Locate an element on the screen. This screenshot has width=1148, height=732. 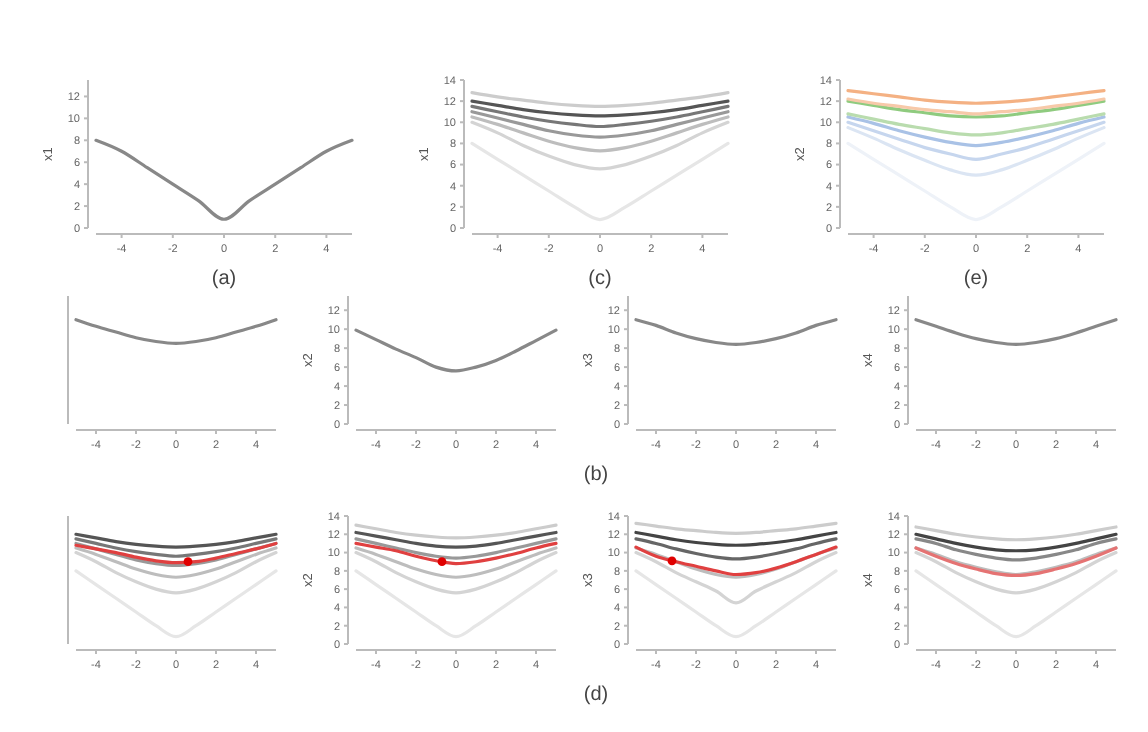
text: (c) is located at coordinates (600, 279).